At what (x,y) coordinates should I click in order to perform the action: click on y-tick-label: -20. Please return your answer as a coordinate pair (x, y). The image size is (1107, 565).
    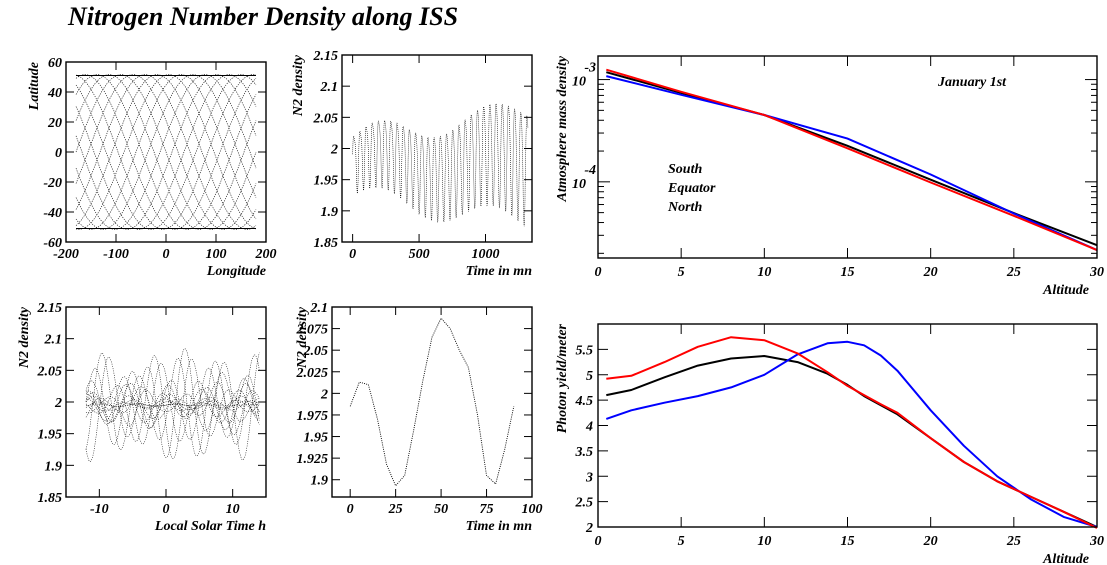
    Looking at the image, I should click on (52, 183).